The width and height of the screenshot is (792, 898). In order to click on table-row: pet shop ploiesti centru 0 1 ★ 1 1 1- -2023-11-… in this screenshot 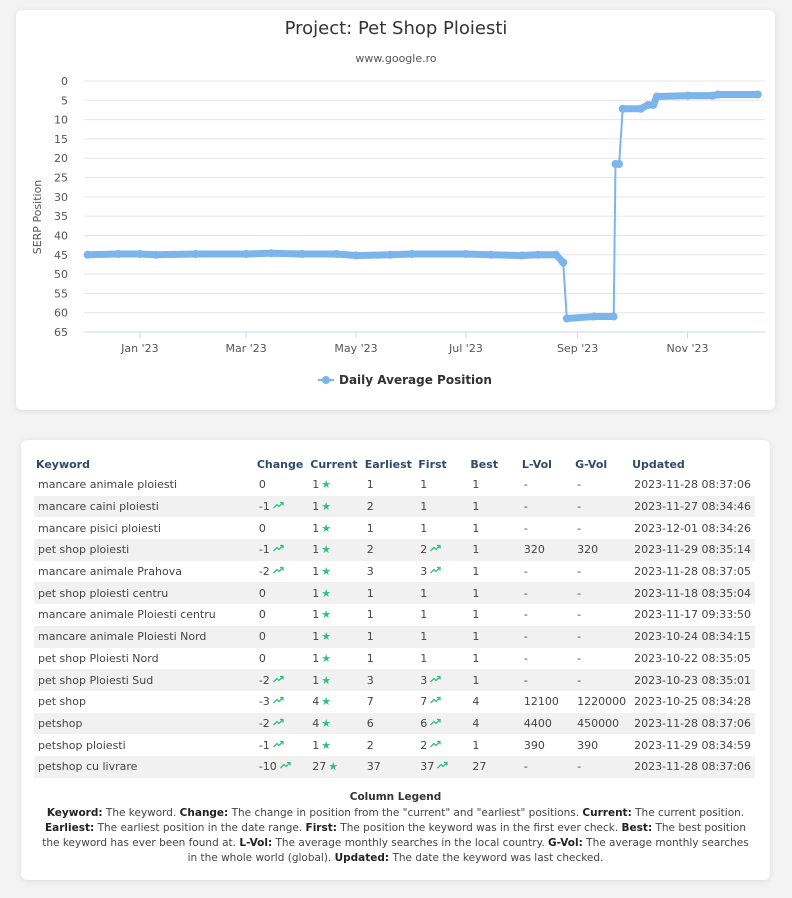, I will do `click(394, 593)`.